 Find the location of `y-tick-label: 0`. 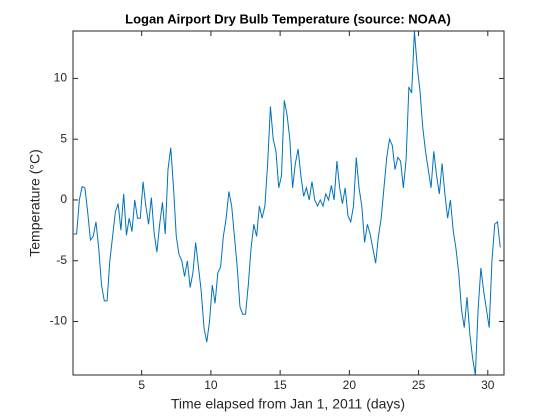

y-tick-label: 0 is located at coordinates (63, 199).